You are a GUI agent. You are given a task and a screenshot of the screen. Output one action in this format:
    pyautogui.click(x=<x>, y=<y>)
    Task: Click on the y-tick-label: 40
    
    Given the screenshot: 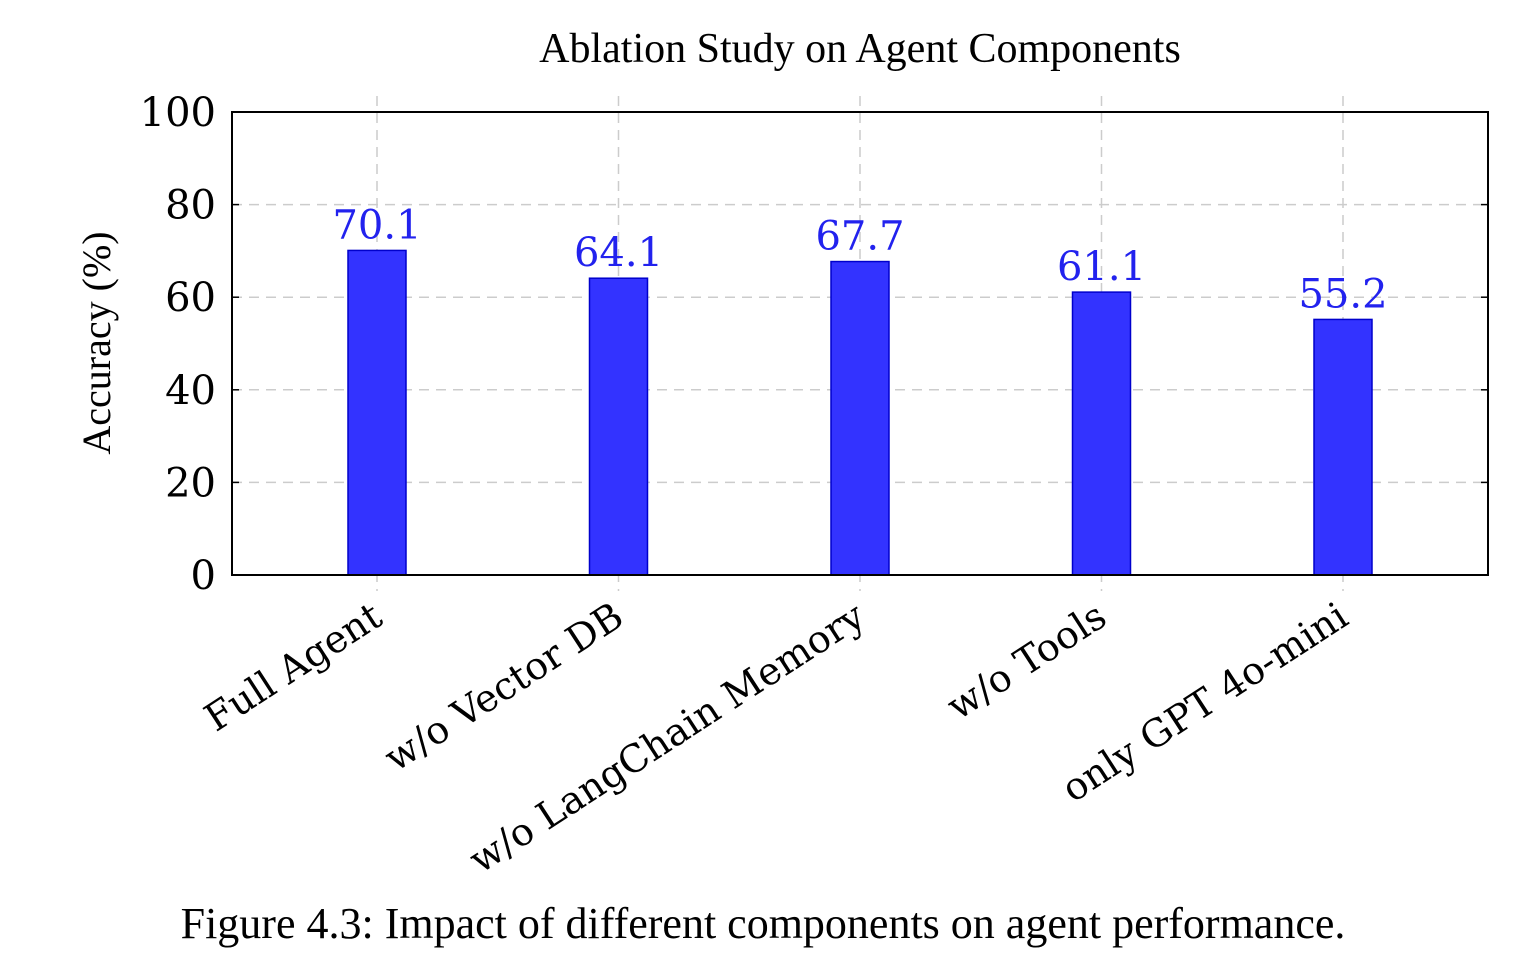 What is the action you would take?
    pyautogui.click(x=190, y=391)
    